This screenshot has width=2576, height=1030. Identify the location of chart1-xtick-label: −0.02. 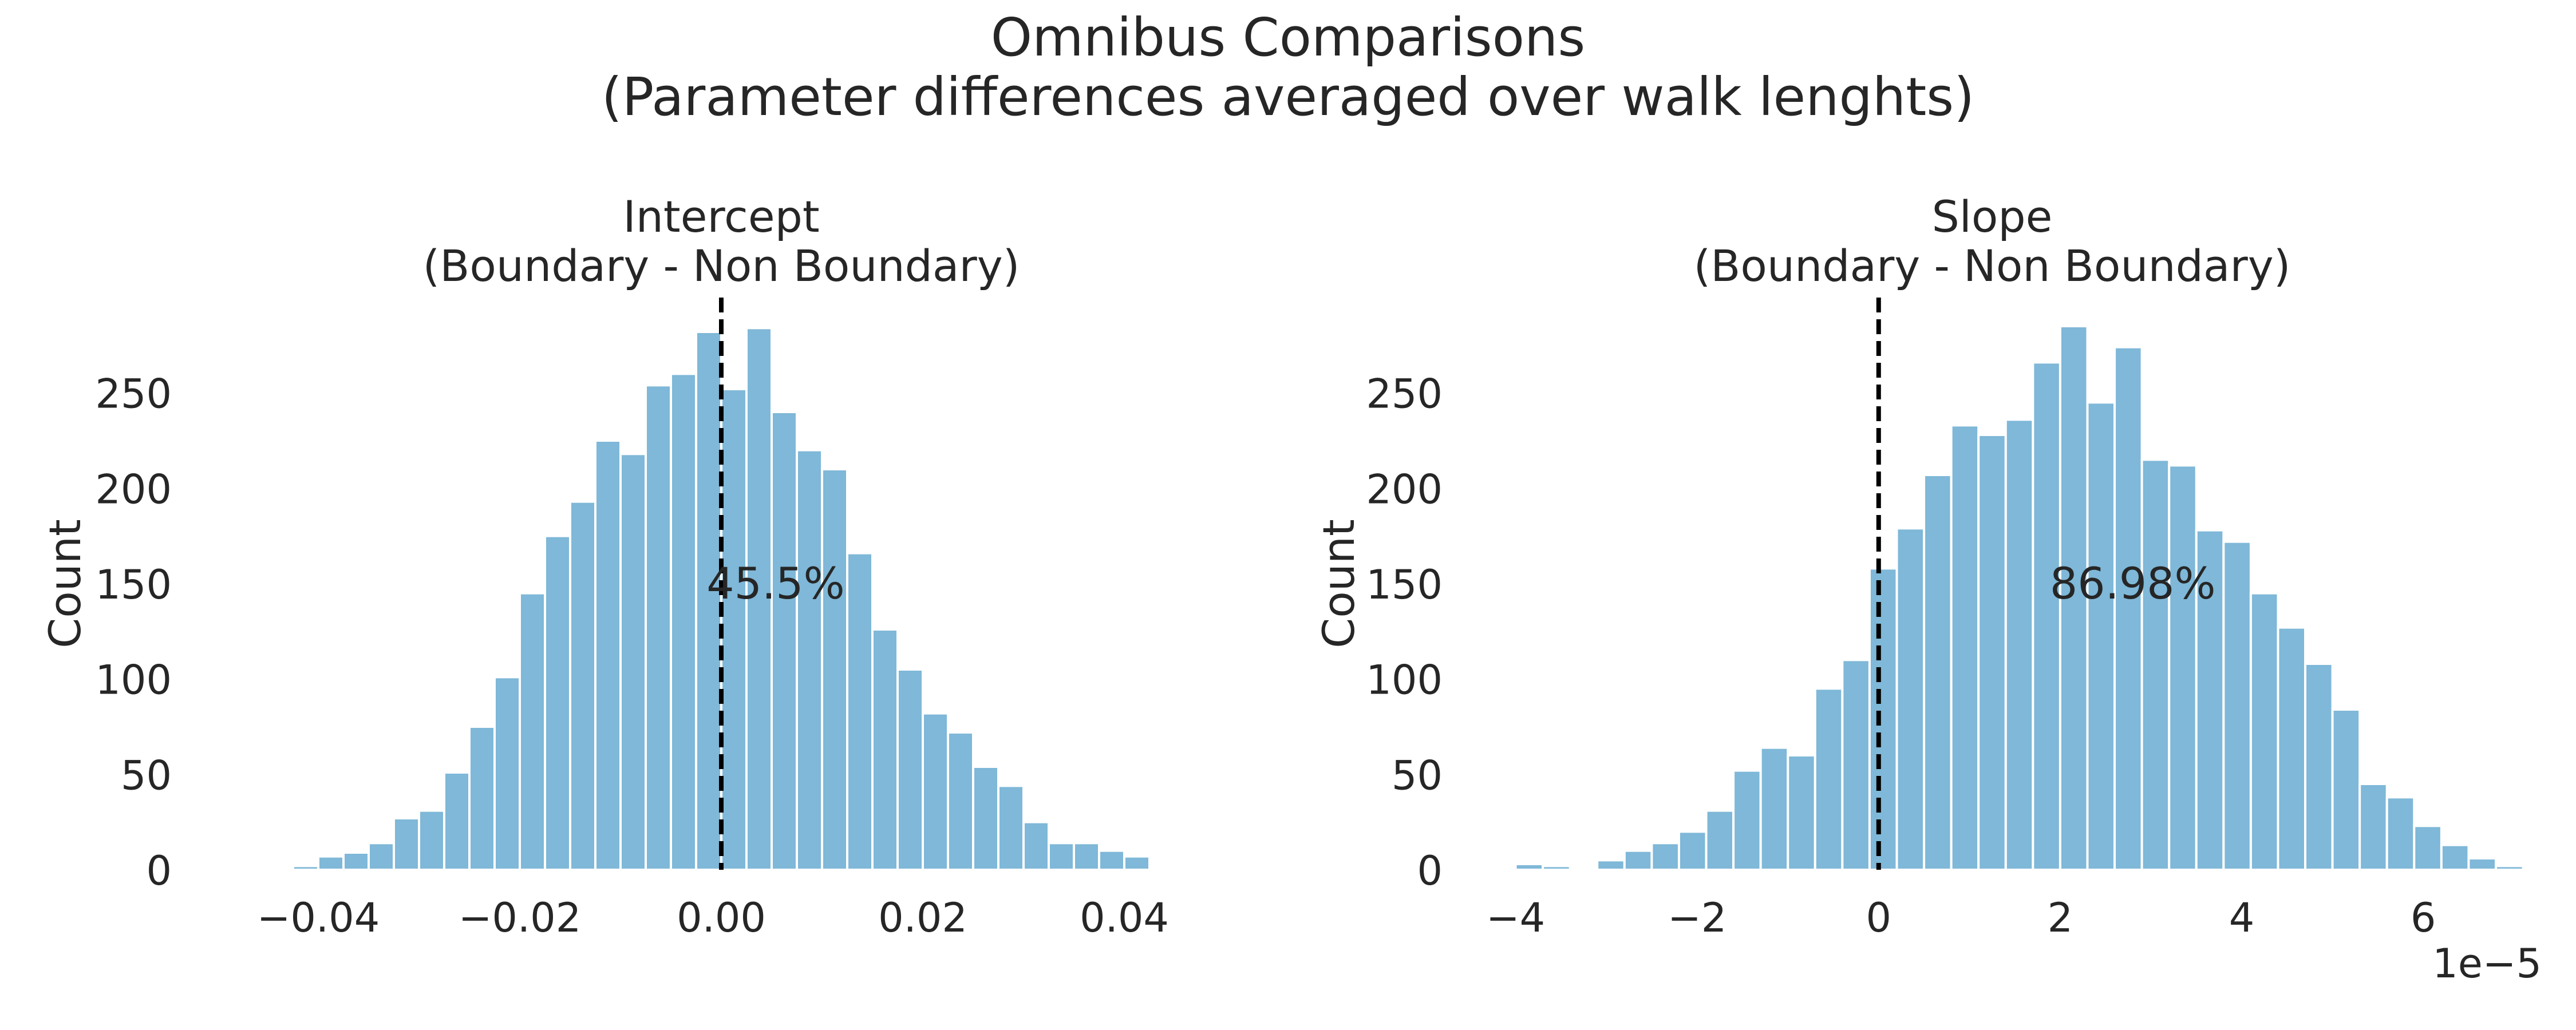
(520, 917).